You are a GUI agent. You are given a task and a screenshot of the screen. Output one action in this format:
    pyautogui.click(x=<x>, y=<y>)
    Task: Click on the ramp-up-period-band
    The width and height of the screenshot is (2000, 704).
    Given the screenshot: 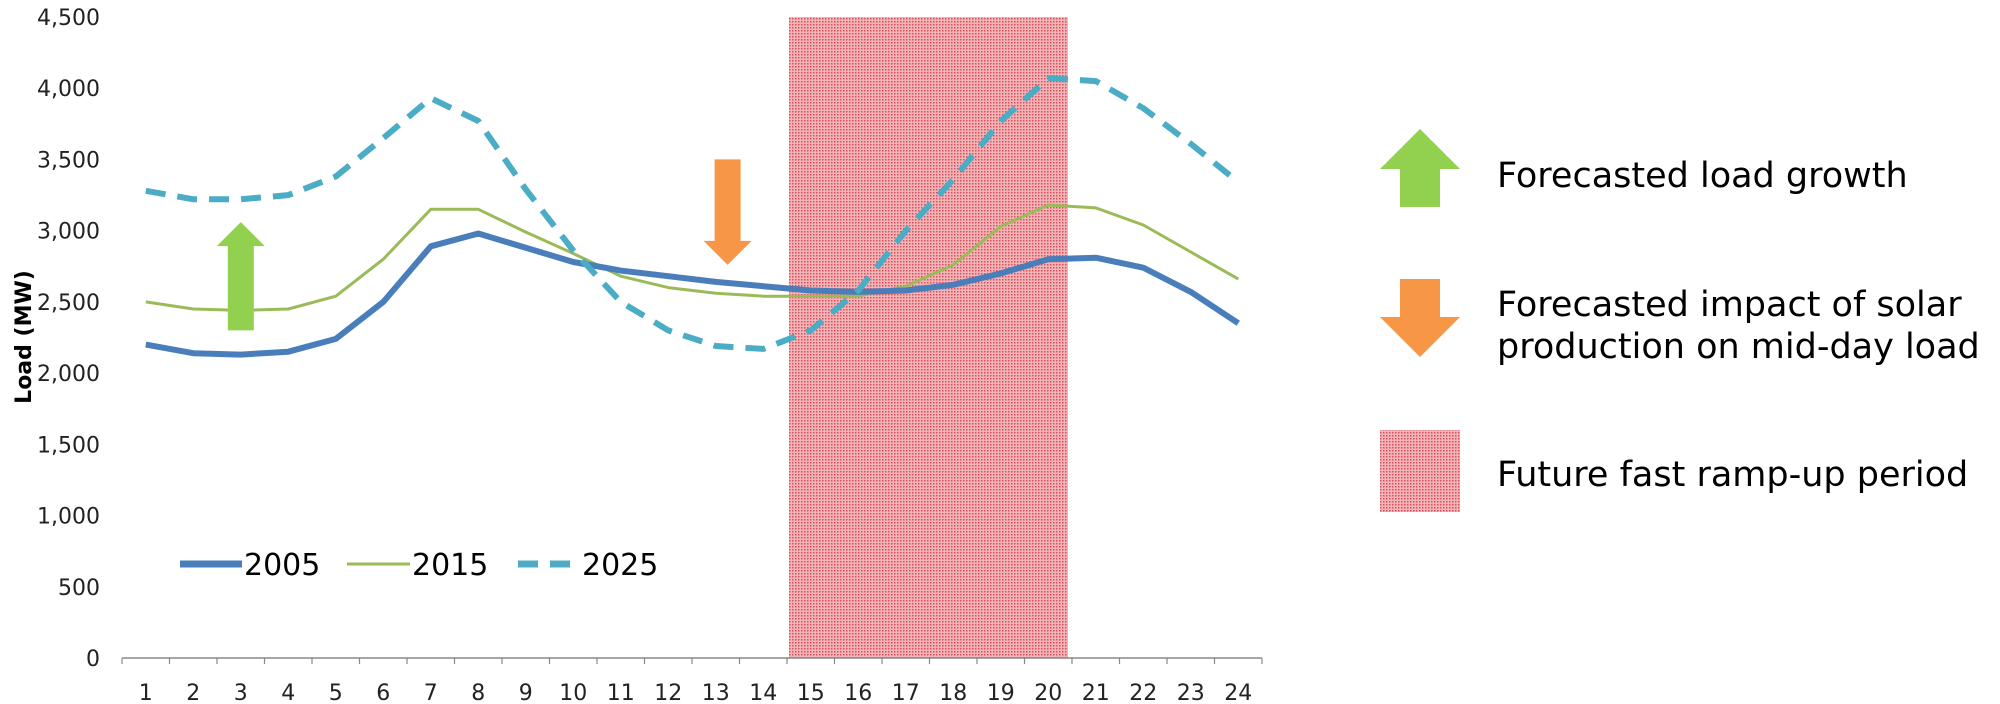 What is the action you would take?
    pyautogui.click(x=928, y=337)
    